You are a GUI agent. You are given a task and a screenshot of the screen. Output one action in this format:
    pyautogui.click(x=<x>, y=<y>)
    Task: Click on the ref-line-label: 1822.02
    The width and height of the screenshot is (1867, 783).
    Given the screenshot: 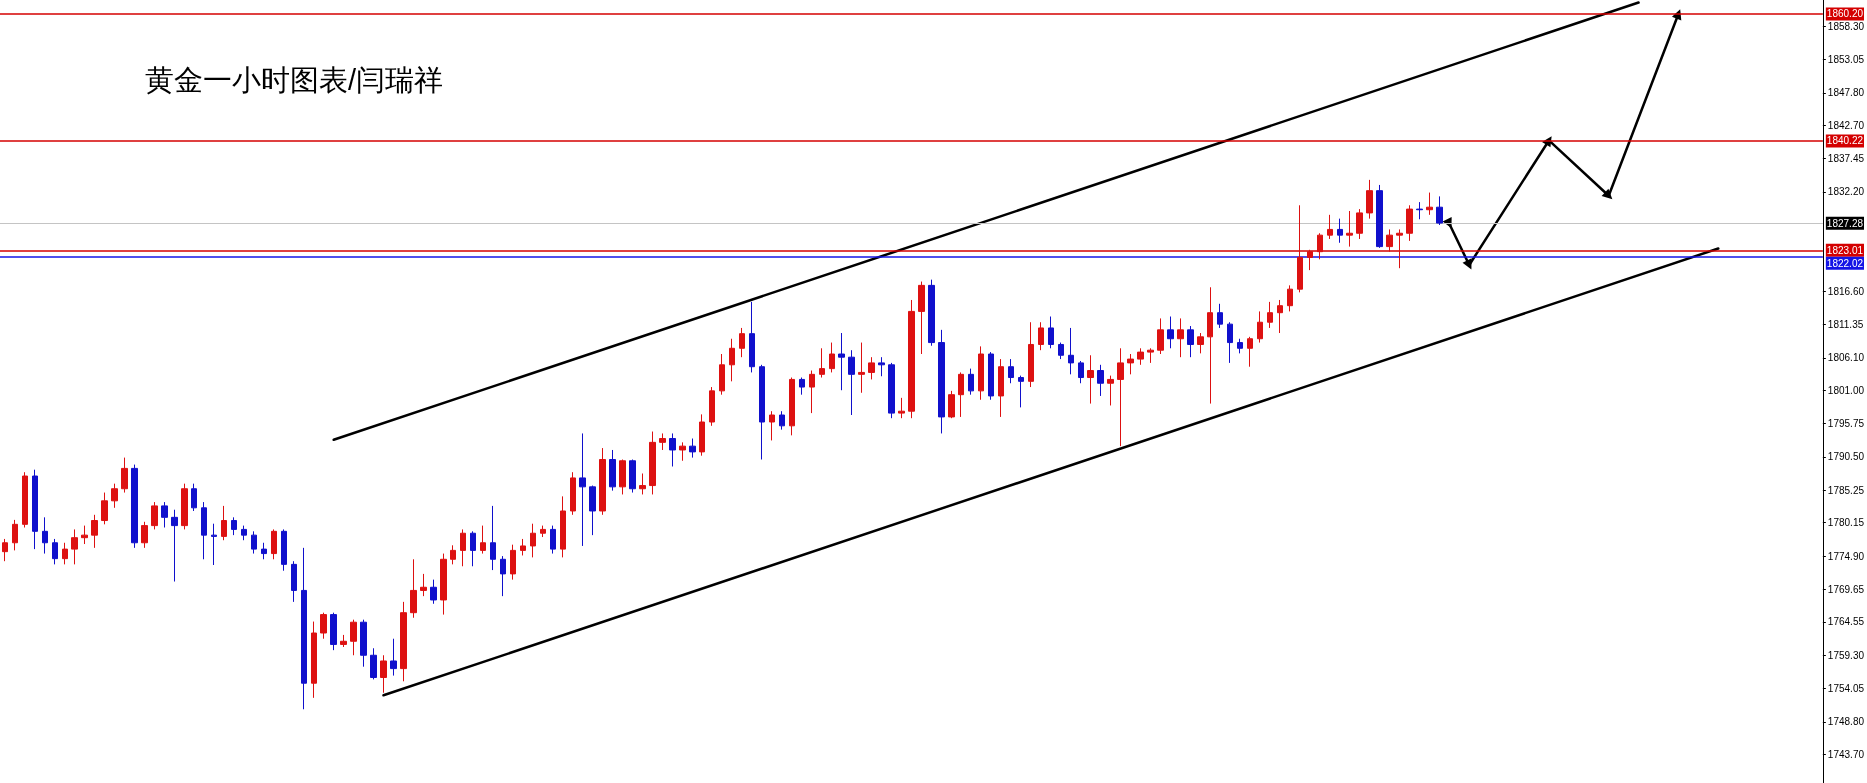 What is the action you would take?
    pyautogui.click(x=1845, y=263)
    